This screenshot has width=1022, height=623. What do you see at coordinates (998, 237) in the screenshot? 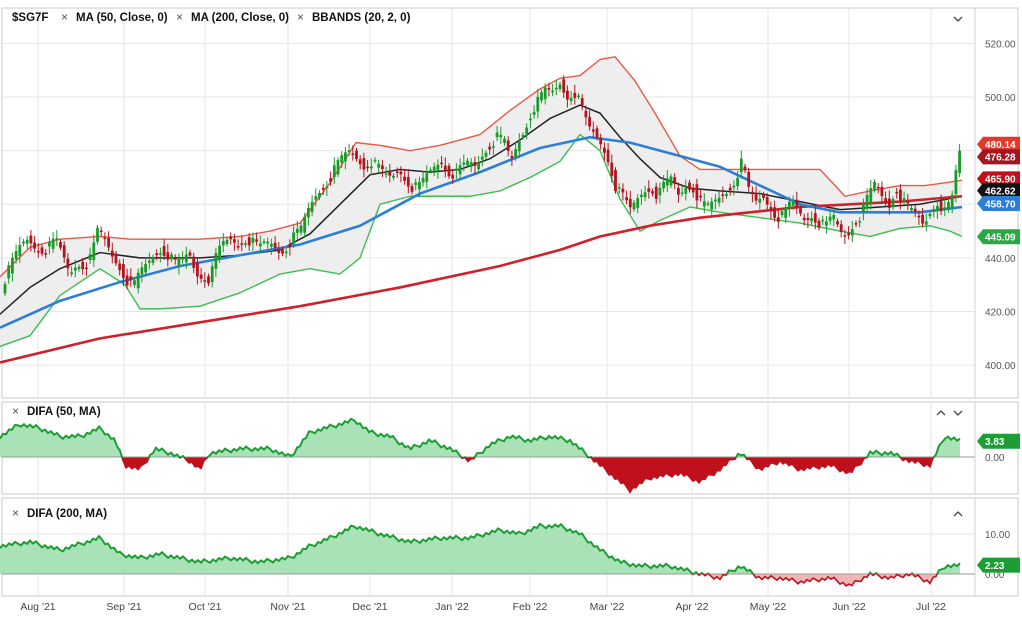
I see `price-tag: 445.09` at bounding box center [998, 237].